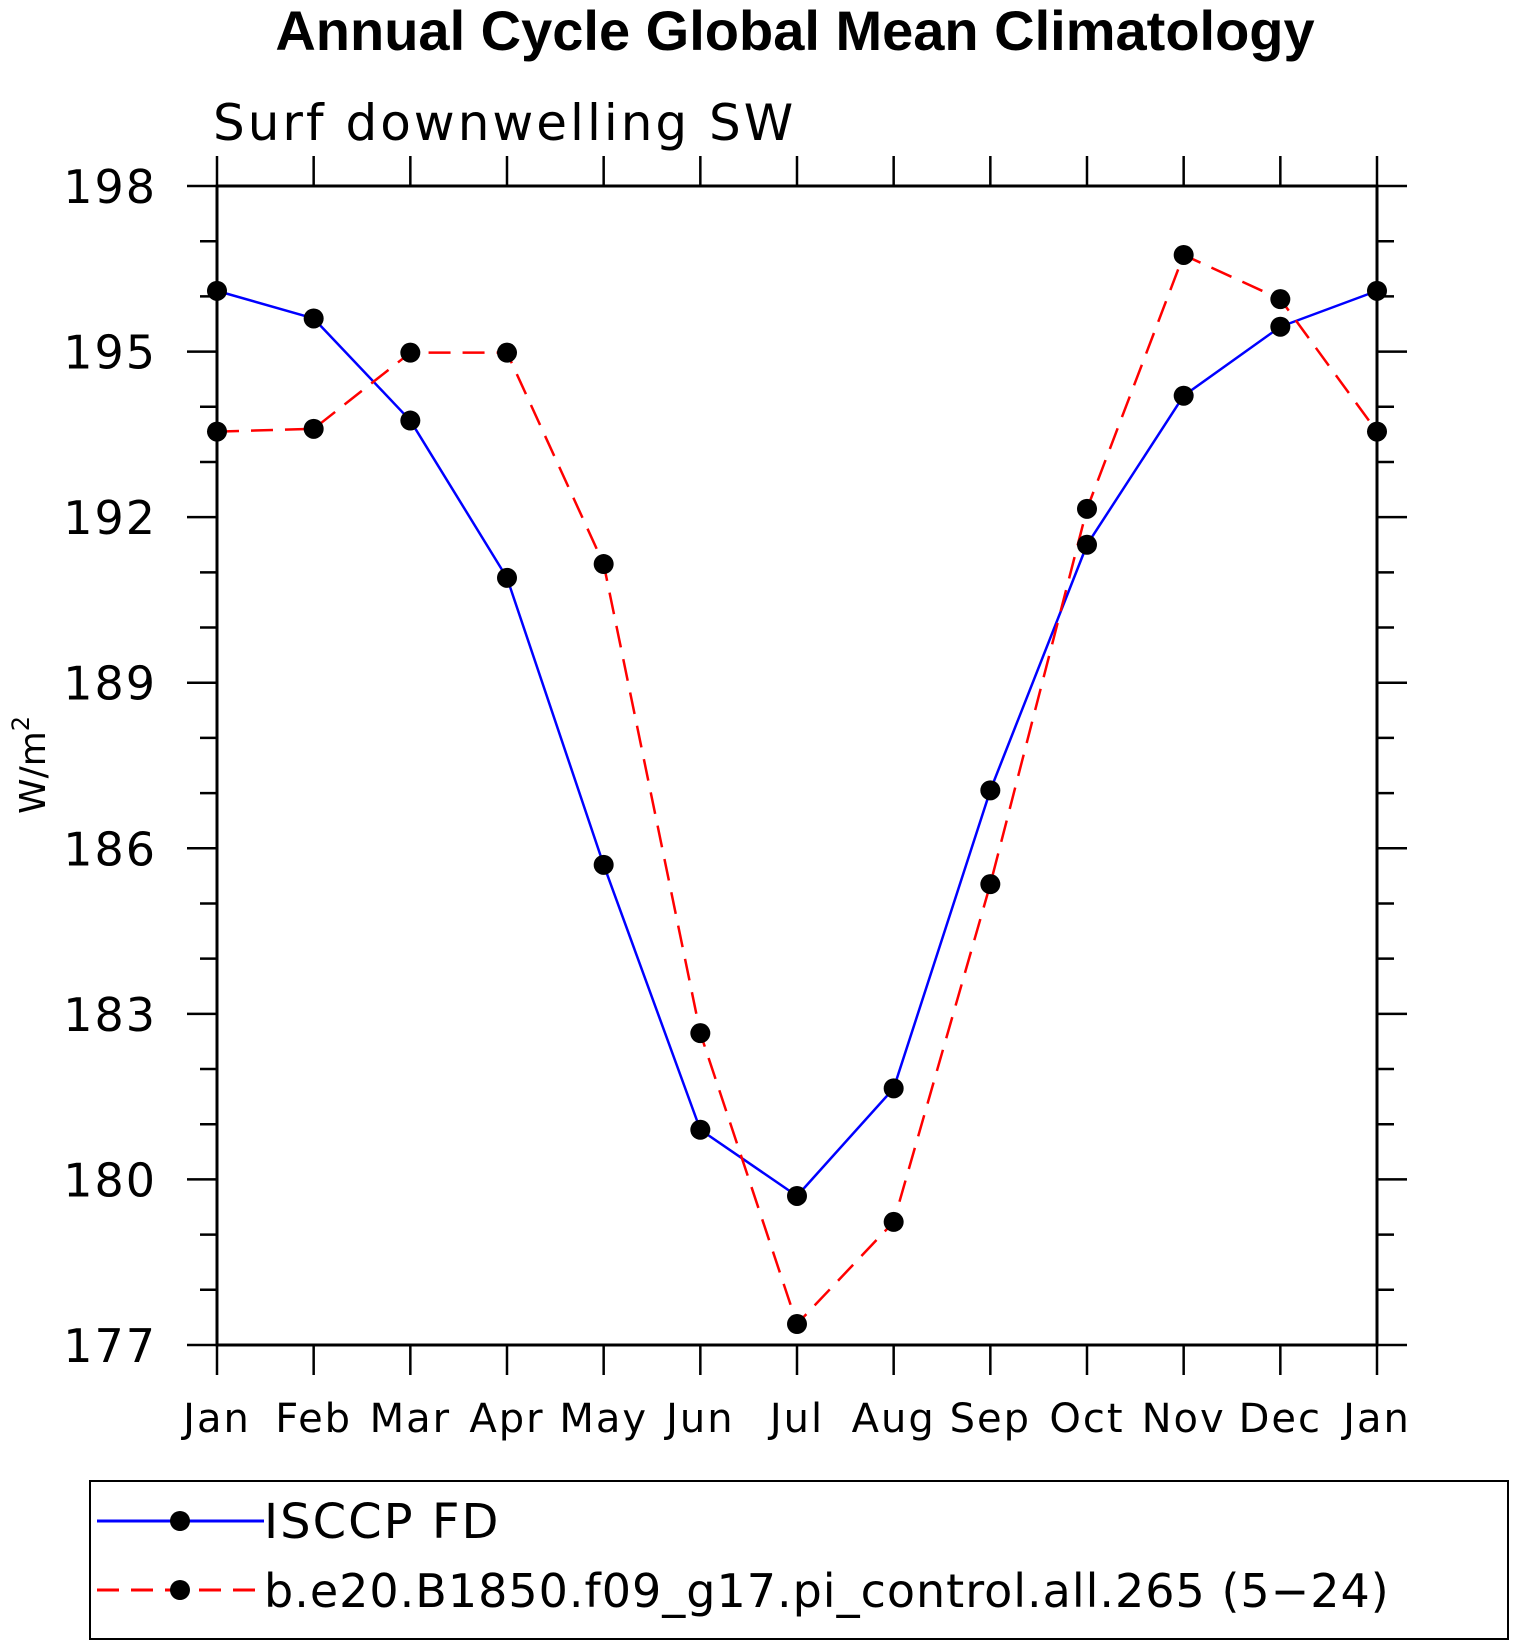  I want to click on y-tick-label: 177, so click(110, 1346).